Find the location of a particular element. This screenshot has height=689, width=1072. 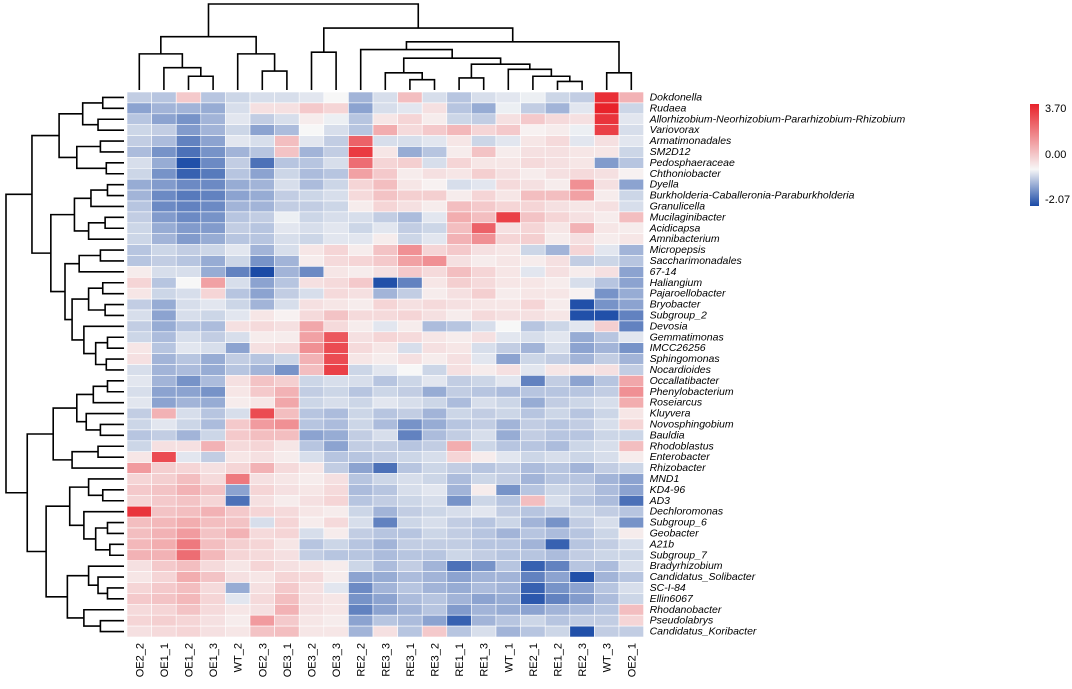

row-label: Rudaea is located at coordinates (668, 108).